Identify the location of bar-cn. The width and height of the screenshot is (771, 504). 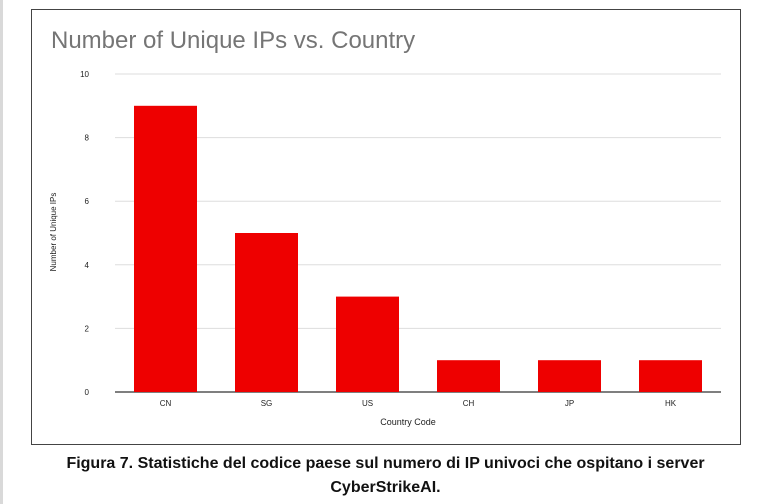
(165, 249).